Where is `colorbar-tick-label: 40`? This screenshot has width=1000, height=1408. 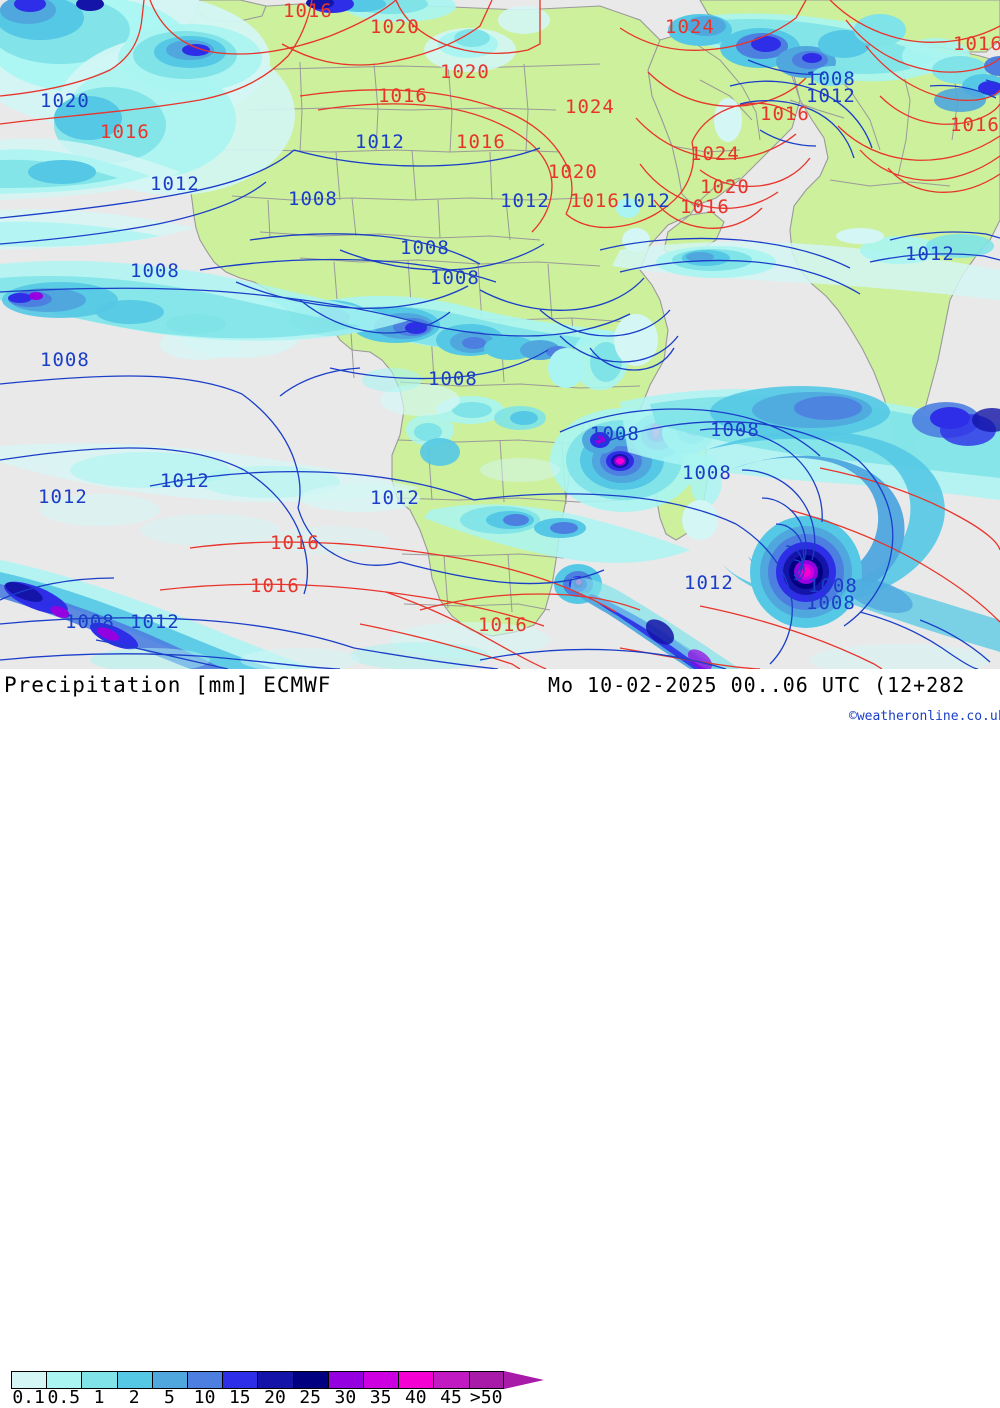
colorbar-tick-label: 40 is located at coordinates (415, 1397).